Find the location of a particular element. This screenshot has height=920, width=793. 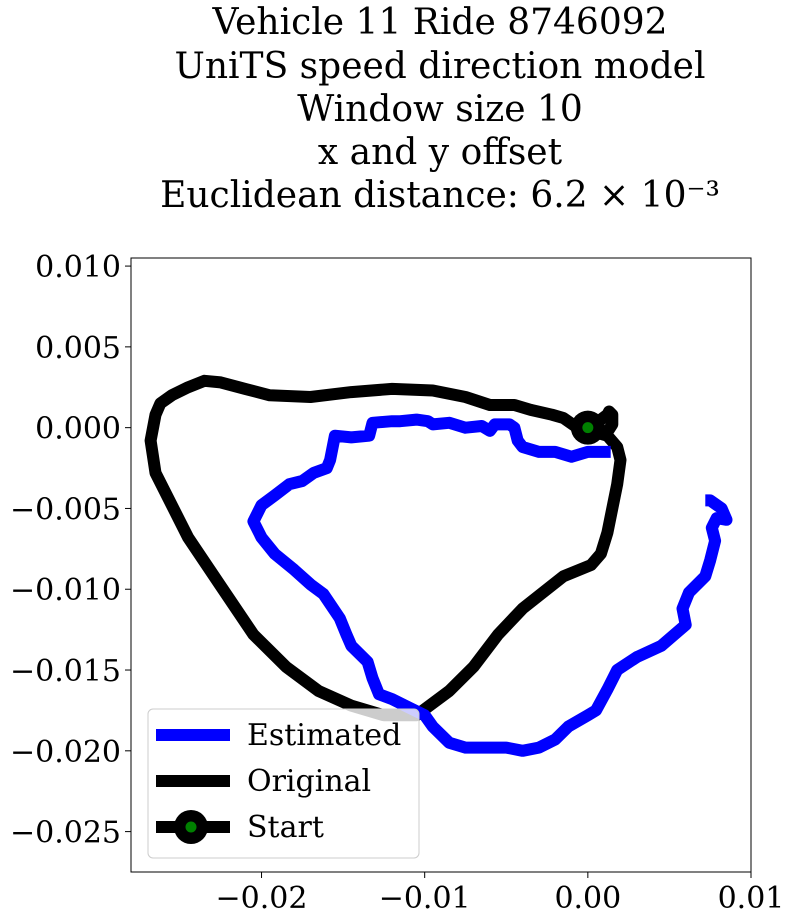

start-marker-dot is located at coordinates (588, 428).